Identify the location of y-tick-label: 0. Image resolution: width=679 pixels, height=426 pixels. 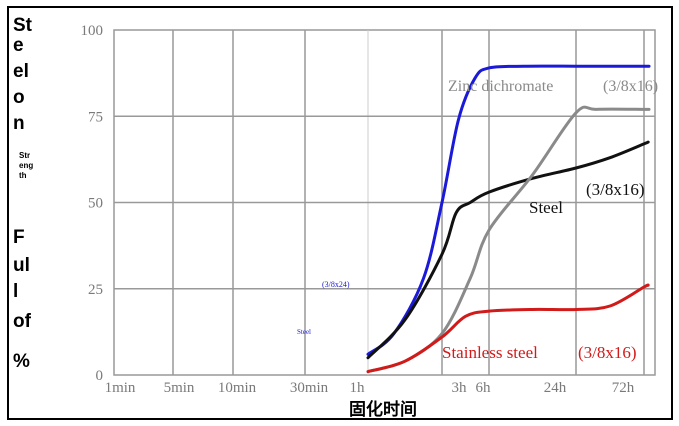
(100, 376).